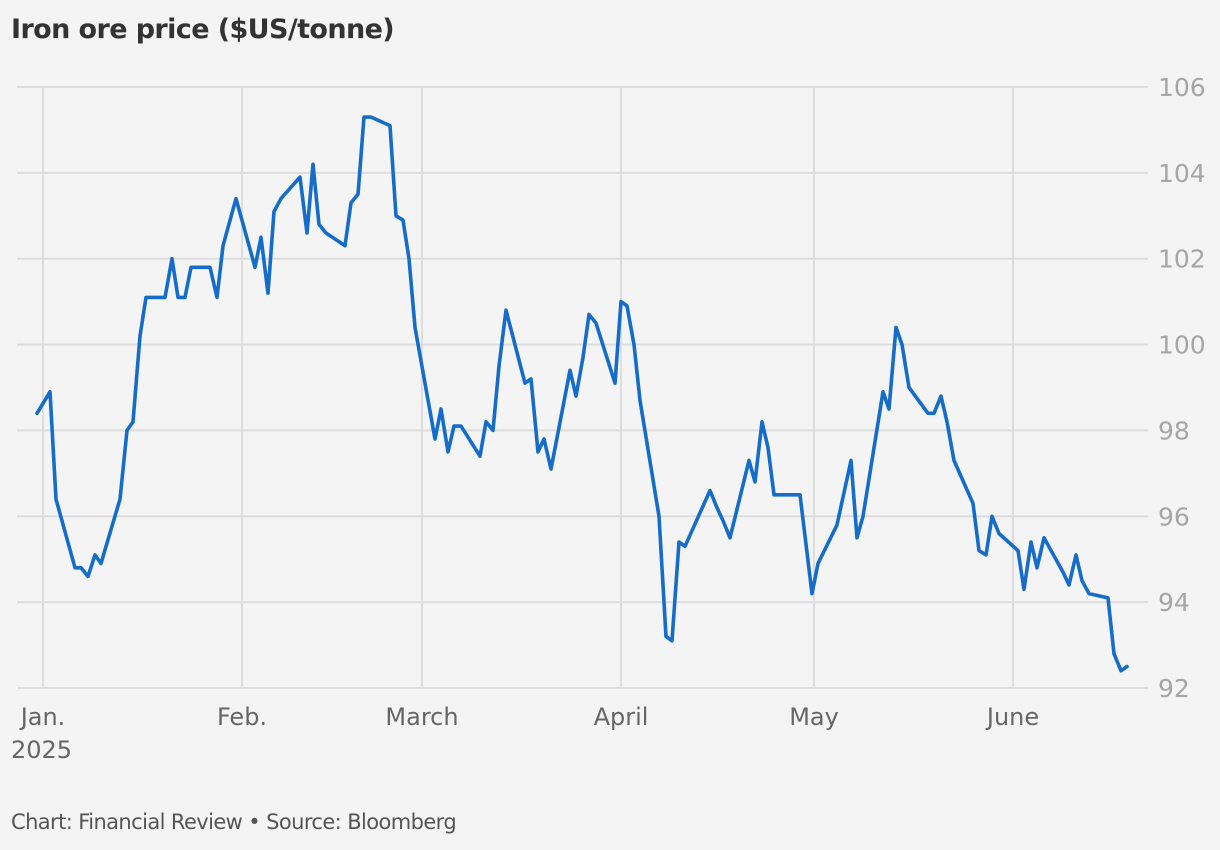 Image resolution: width=1220 pixels, height=850 pixels. Describe the element at coordinates (1182, 259) in the screenshot. I see `y-tick-label: 102` at that location.